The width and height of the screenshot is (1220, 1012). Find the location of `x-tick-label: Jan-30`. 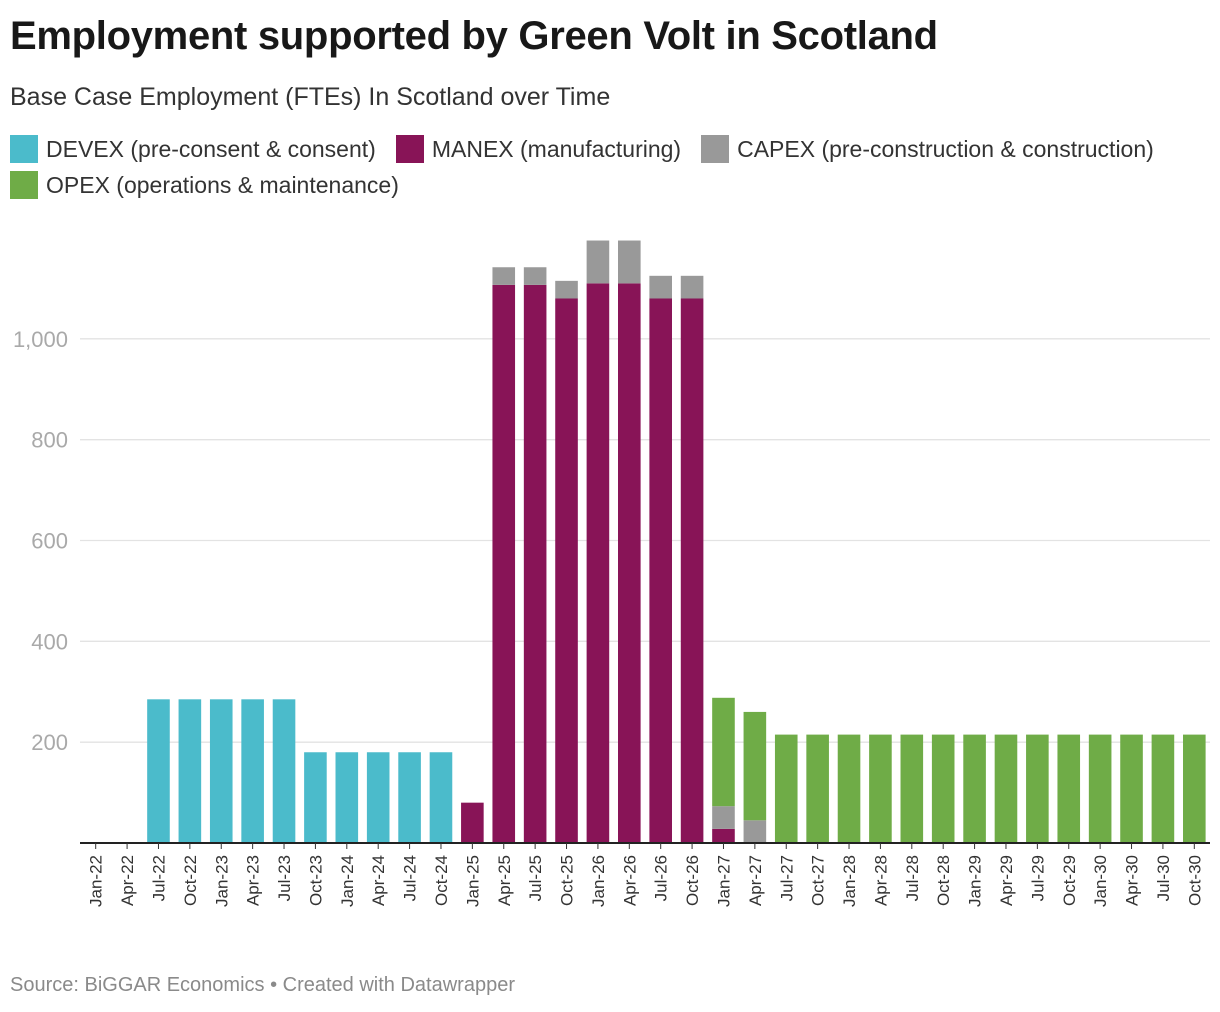

x-tick-label: Jan-30 is located at coordinates (1100, 881).